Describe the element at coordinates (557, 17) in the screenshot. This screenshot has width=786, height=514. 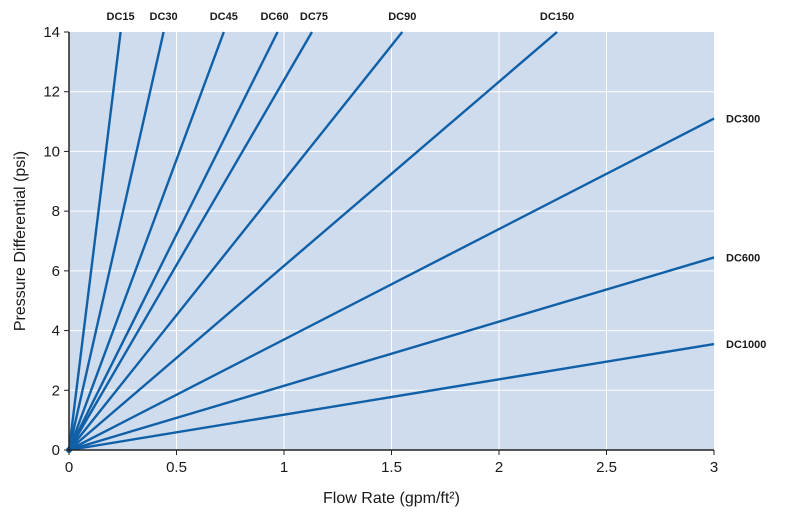
I see `series-label-dc150: DC150` at that location.